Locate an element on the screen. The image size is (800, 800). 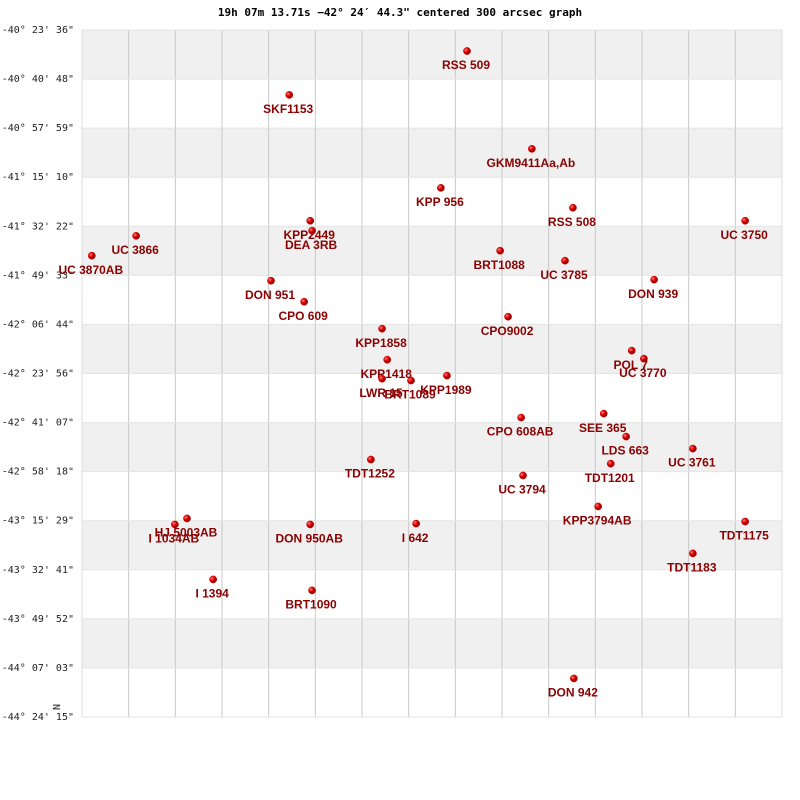
star-label: UC 3750 is located at coordinates (744, 235).